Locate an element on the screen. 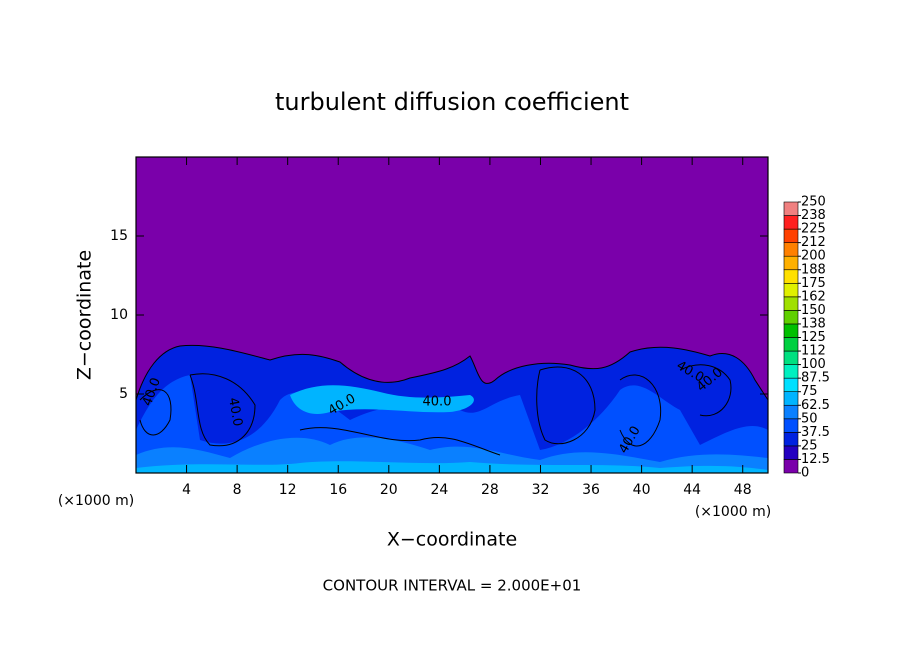 Image resolution: width=904 pixels, height=654 pixels. x-tick-label: 28 is located at coordinates (490, 490).